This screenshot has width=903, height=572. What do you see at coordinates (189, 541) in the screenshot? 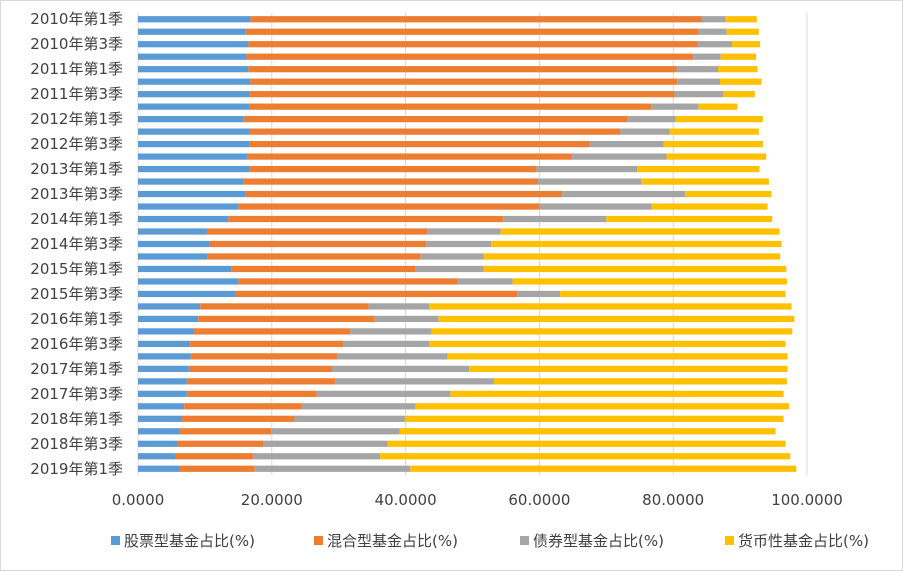
I see `legend-label: 股票型基金占比(%)` at bounding box center [189, 541].